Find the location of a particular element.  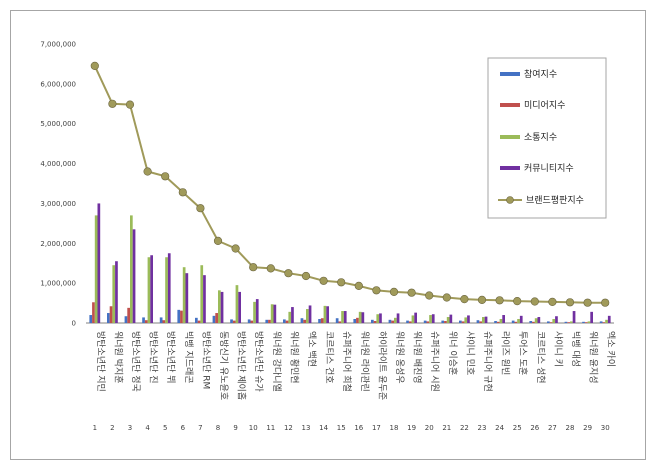

y-tick-label: 1,000,000 is located at coordinates (58, 284).